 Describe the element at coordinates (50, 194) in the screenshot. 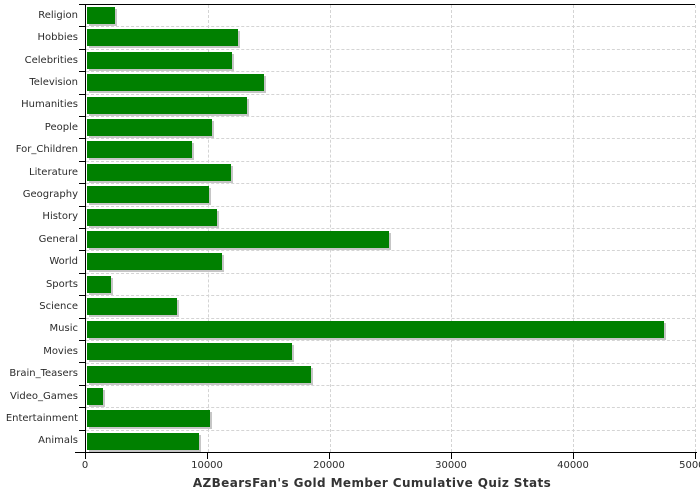

I see `category-label: Geography` at that location.